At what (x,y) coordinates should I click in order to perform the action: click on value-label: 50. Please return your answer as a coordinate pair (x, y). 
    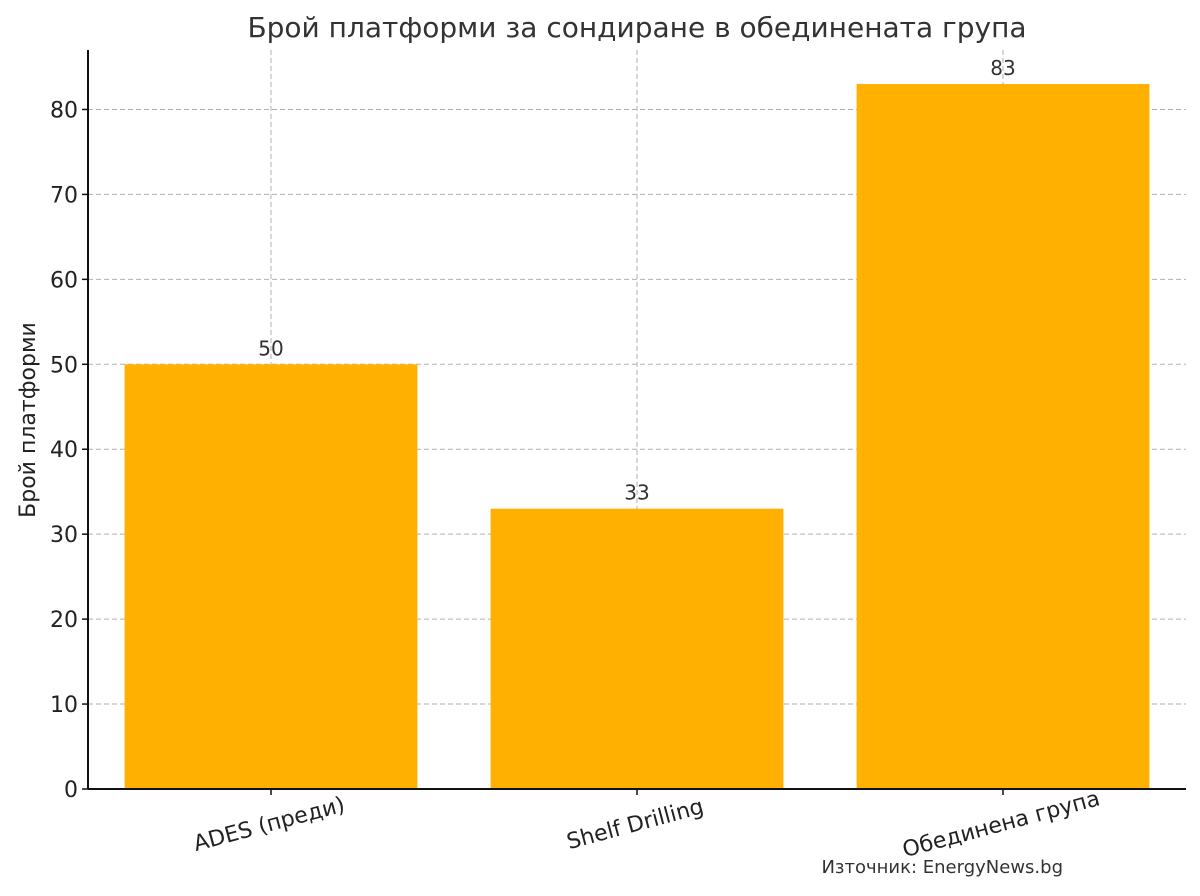
    Looking at the image, I should click on (270, 348).